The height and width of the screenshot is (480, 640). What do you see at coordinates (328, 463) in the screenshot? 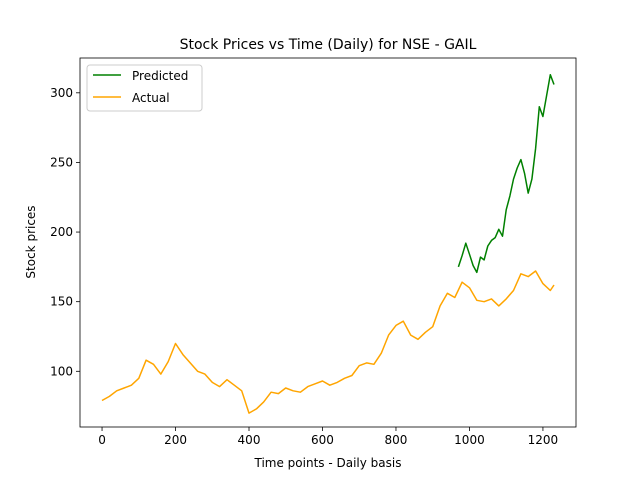
I see `x-axis-label: Time points - Daily basis` at bounding box center [328, 463].